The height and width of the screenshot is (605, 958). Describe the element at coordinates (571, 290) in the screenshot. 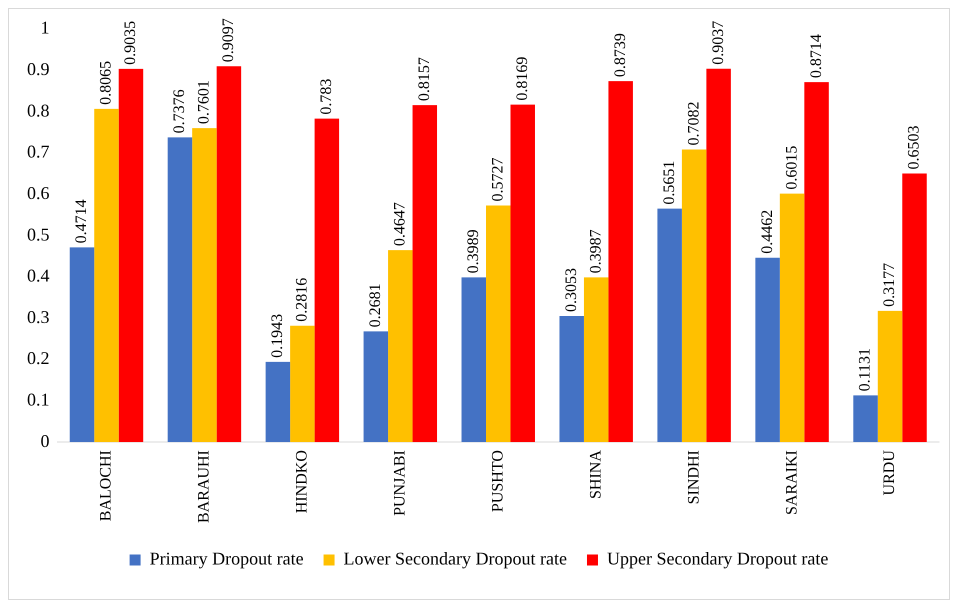

I see `data-label: 0.3053` at that location.